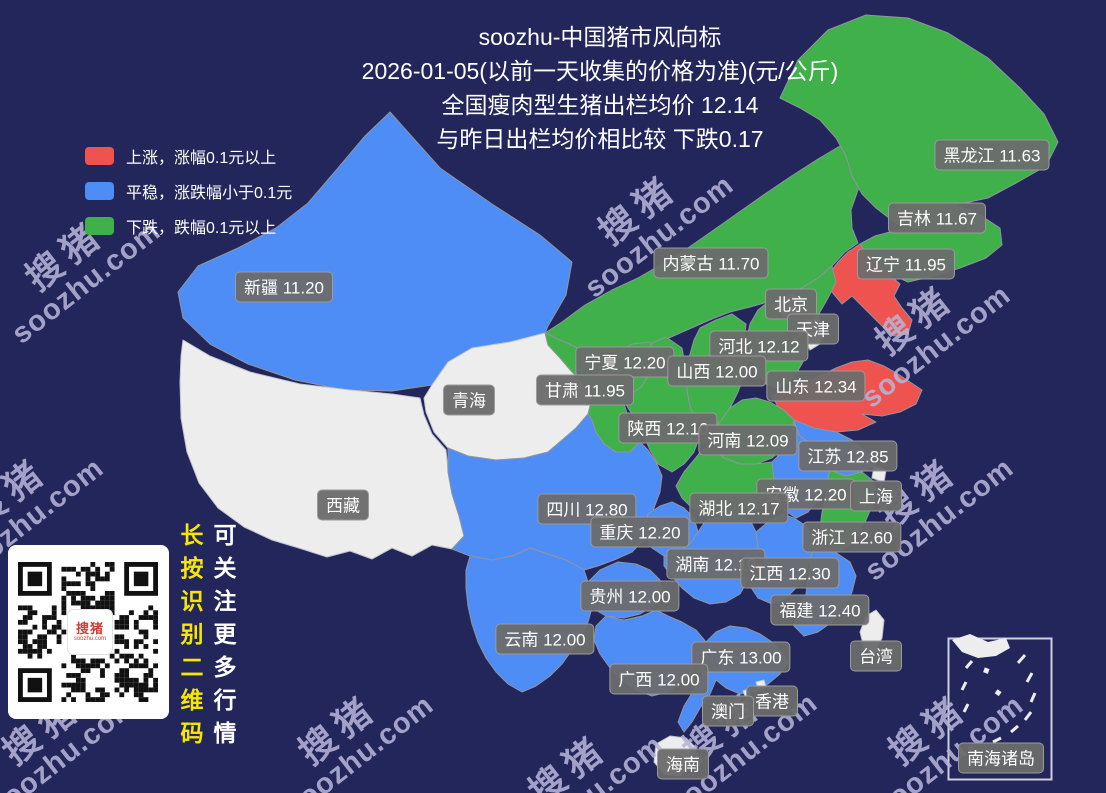  Describe the element at coordinates (201, 158) in the screenshot. I see `legend-label: 上涨，涨幅0.1元以上` at that location.